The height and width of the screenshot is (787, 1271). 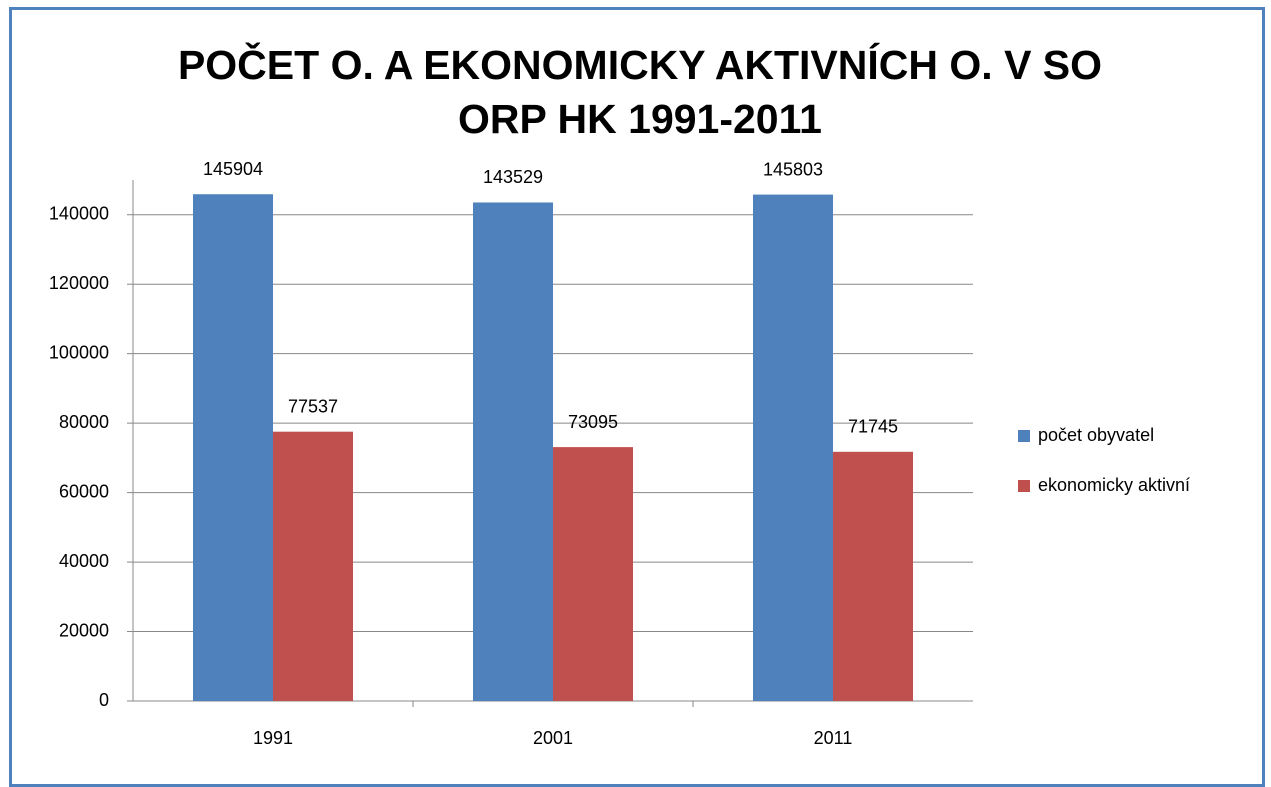 I want to click on data-label: 73095, so click(x=593, y=422).